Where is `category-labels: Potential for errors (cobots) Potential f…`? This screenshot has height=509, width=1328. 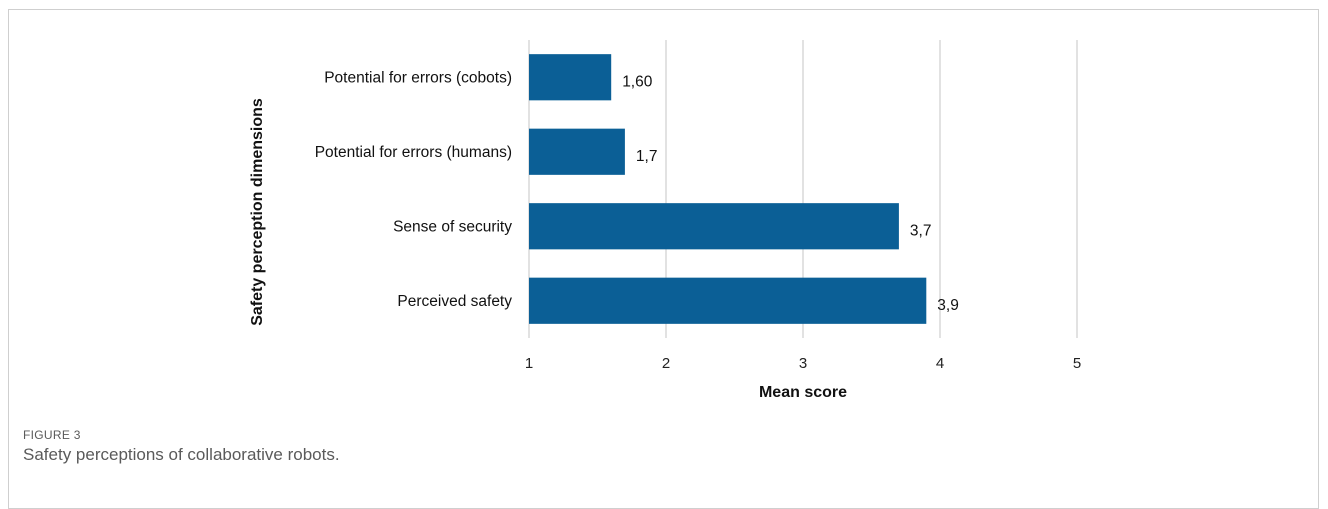
category-labels: Potential for errors (cobots) Potential f… is located at coordinates (414, 189).